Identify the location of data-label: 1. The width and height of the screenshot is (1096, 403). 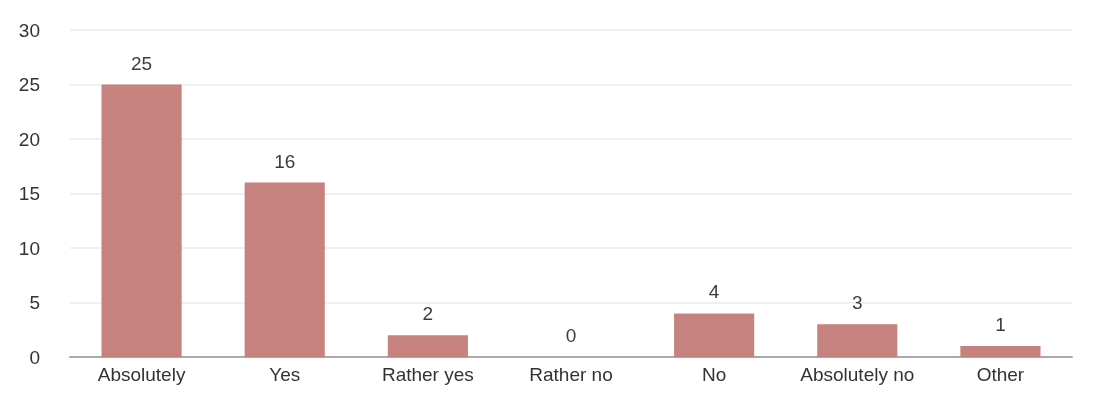
(1000, 325).